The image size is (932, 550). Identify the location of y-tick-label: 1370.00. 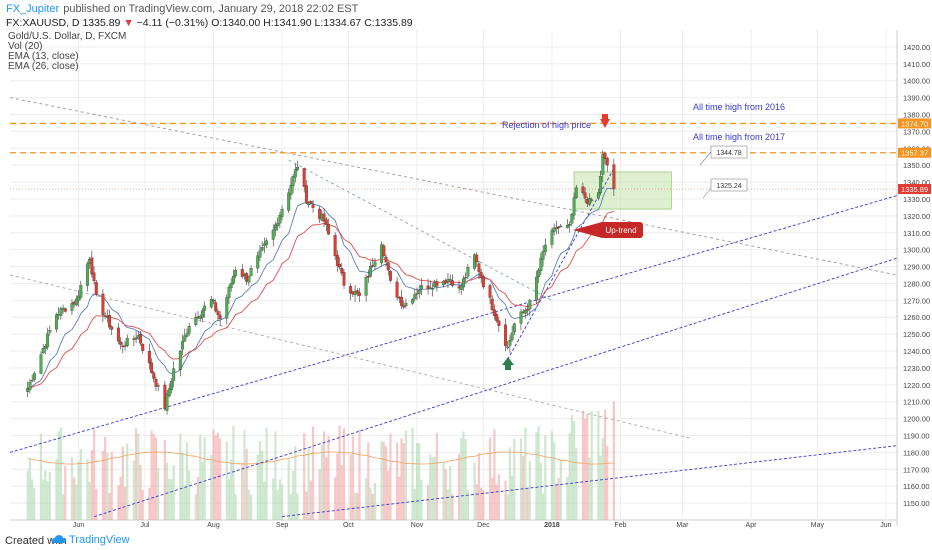
(916, 131).